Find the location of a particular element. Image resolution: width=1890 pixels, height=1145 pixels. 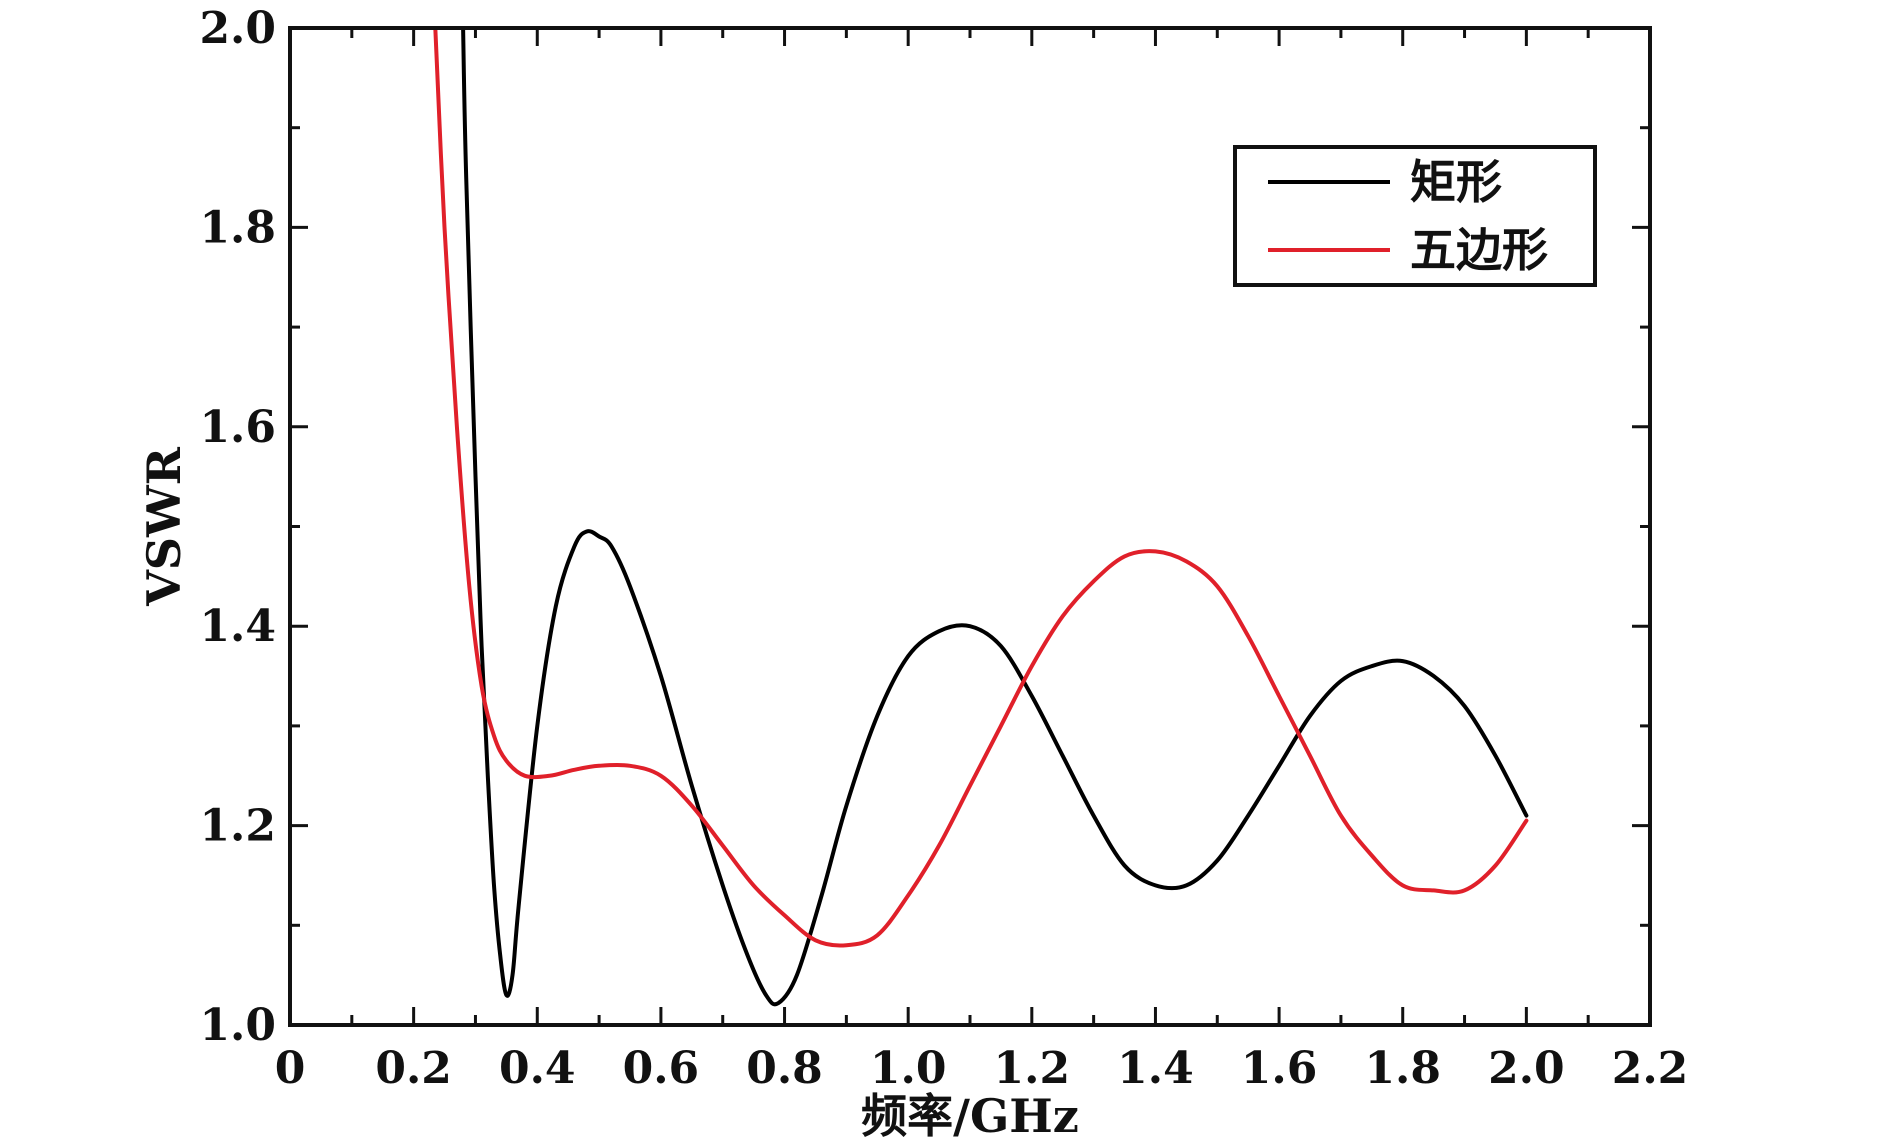

x-tick-label: 0.6 is located at coordinates (661, 1068).